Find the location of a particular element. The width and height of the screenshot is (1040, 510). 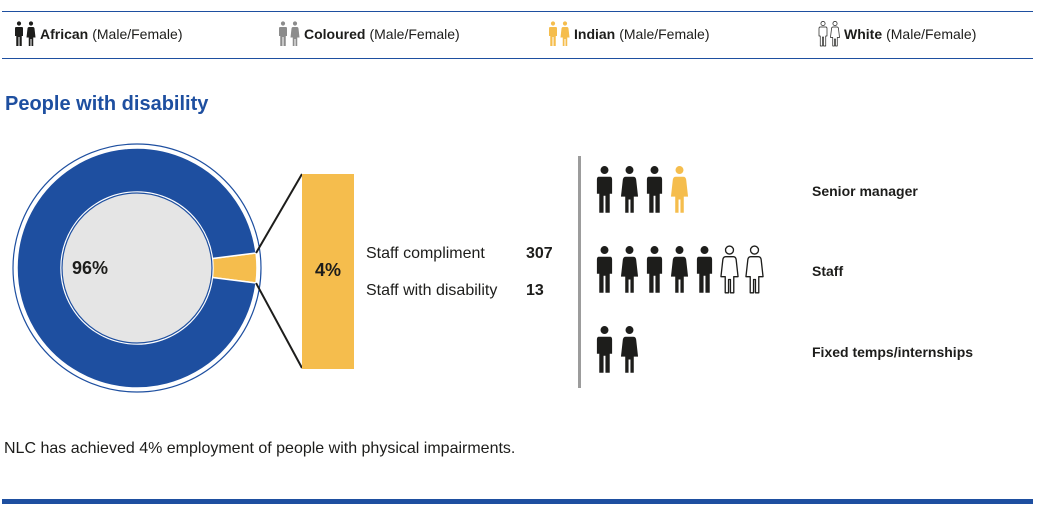

legend-item-coloured: Coloured (Male/Female) is located at coordinates (369, 34).